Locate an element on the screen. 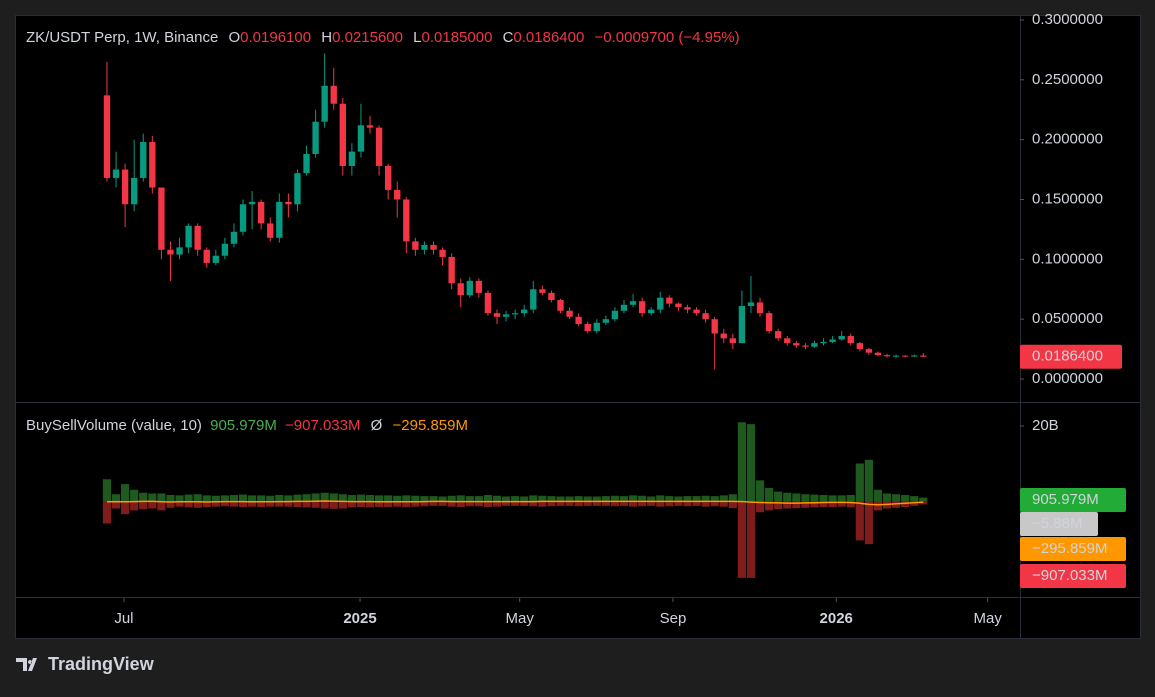 The height and width of the screenshot is (697, 1155). y-tick-label: 0.0000000 is located at coordinates (1067, 378).